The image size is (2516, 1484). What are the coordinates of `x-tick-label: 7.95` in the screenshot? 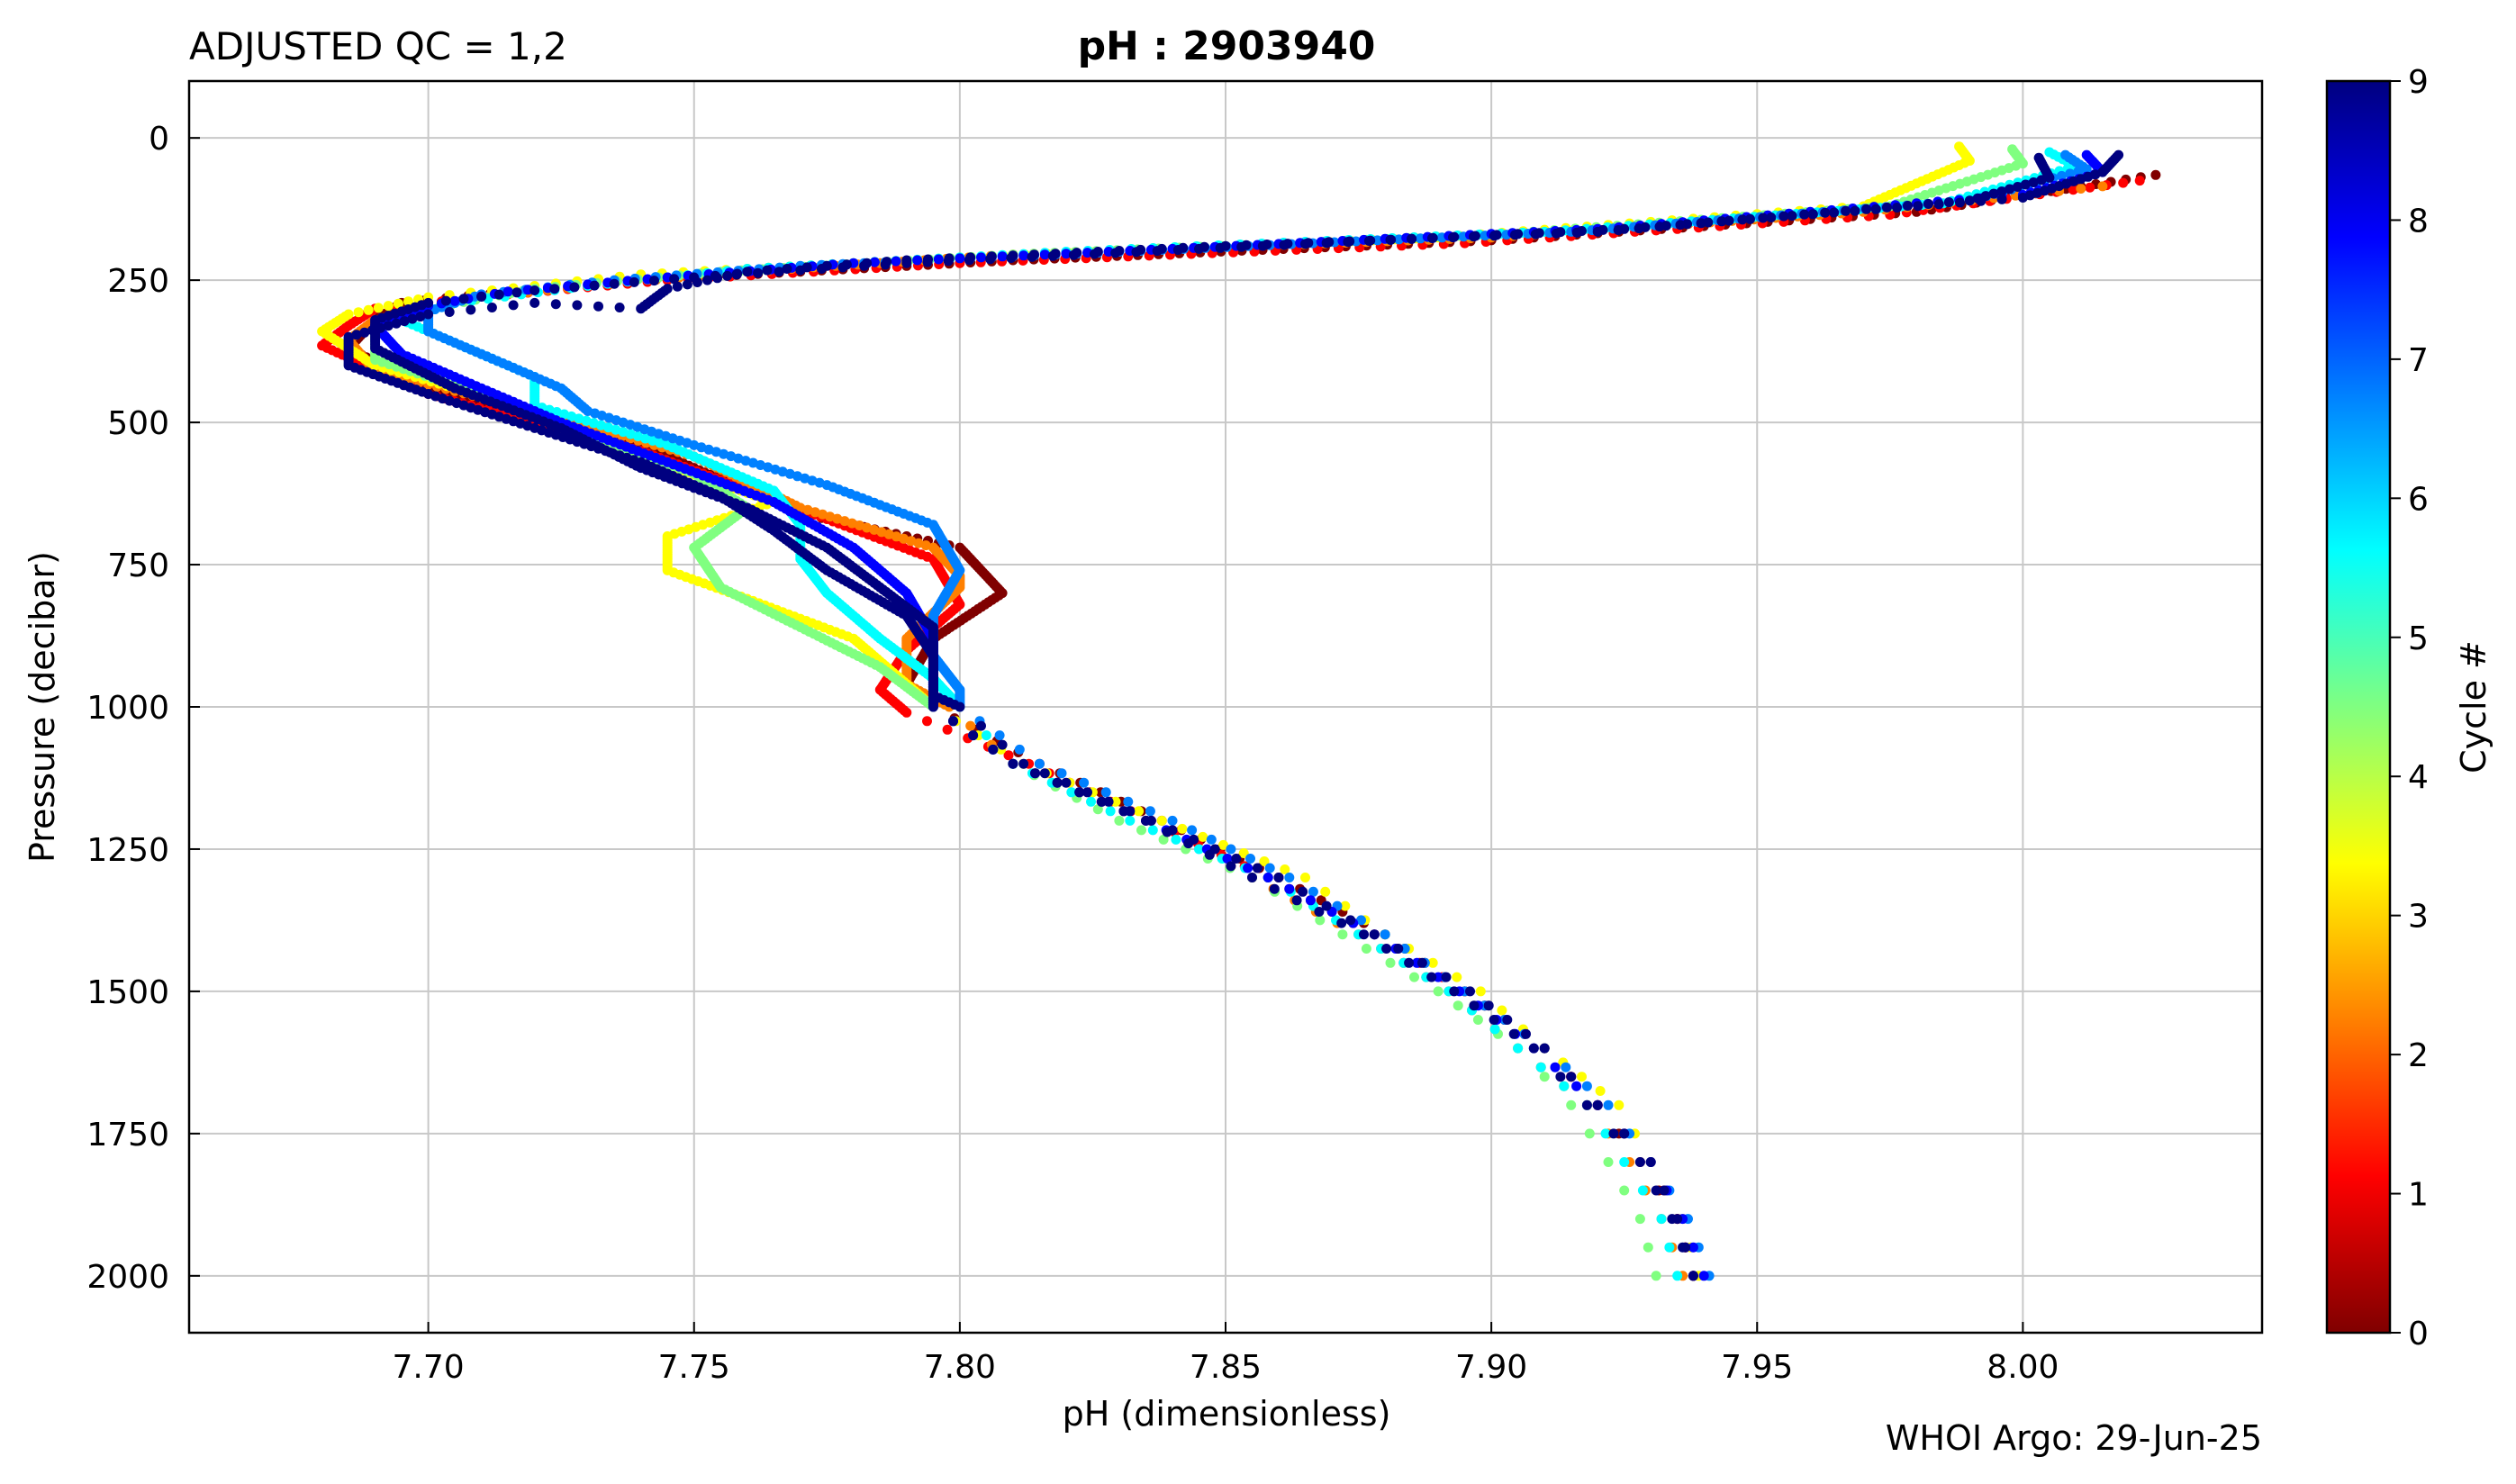 It's located at (1757, 1367).